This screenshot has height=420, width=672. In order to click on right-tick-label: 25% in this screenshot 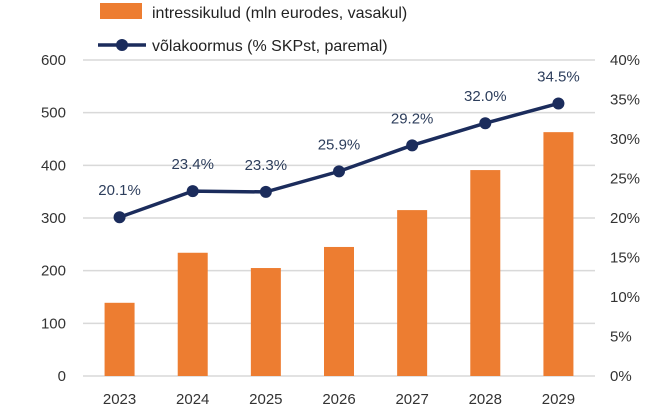, I will do `click(625, 179)`.